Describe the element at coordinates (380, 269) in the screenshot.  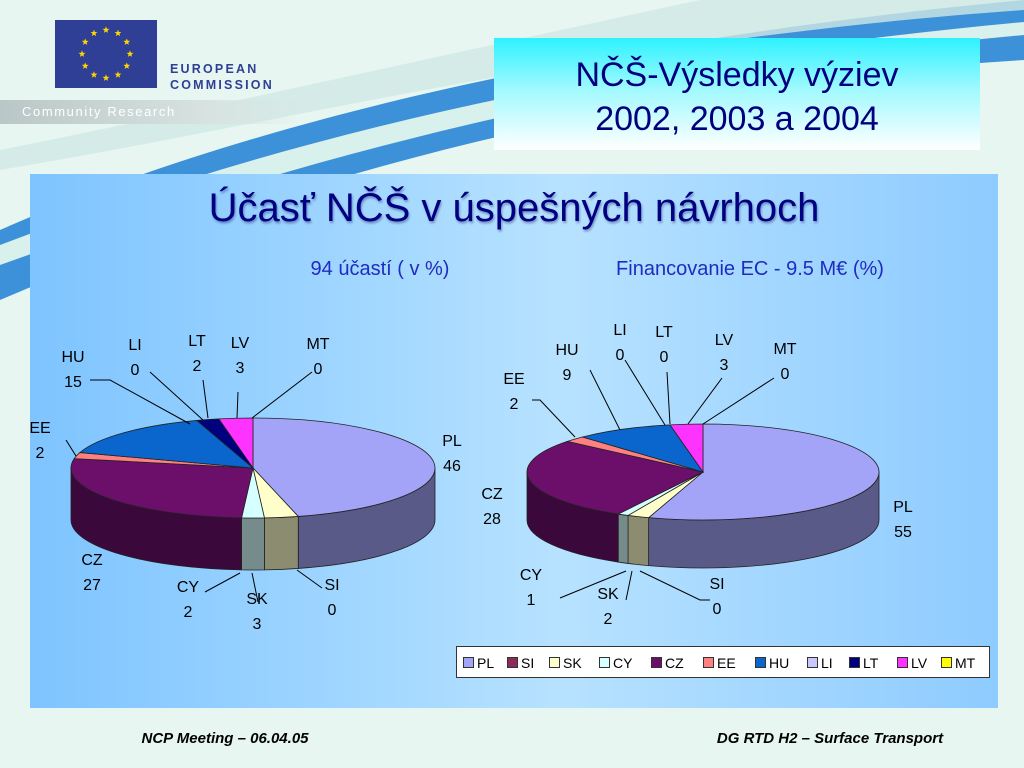
I see `left-chart-title: 94 účastí ( v %)` at that location.